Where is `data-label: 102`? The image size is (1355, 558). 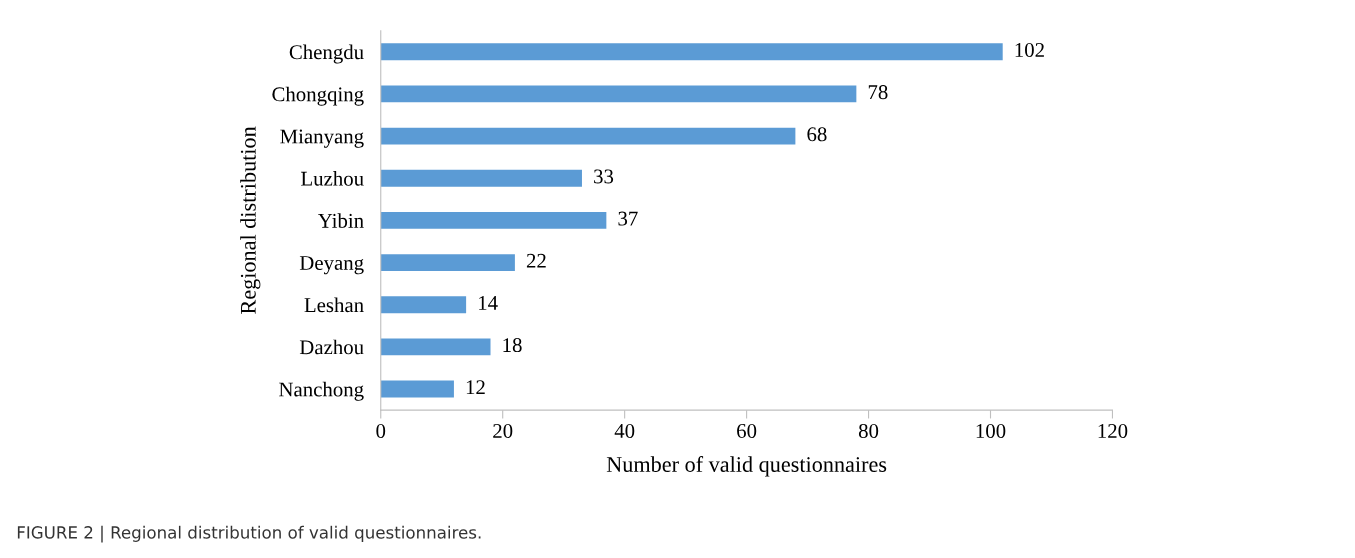
data-label: 102 is located at coordinates (1029, 49).